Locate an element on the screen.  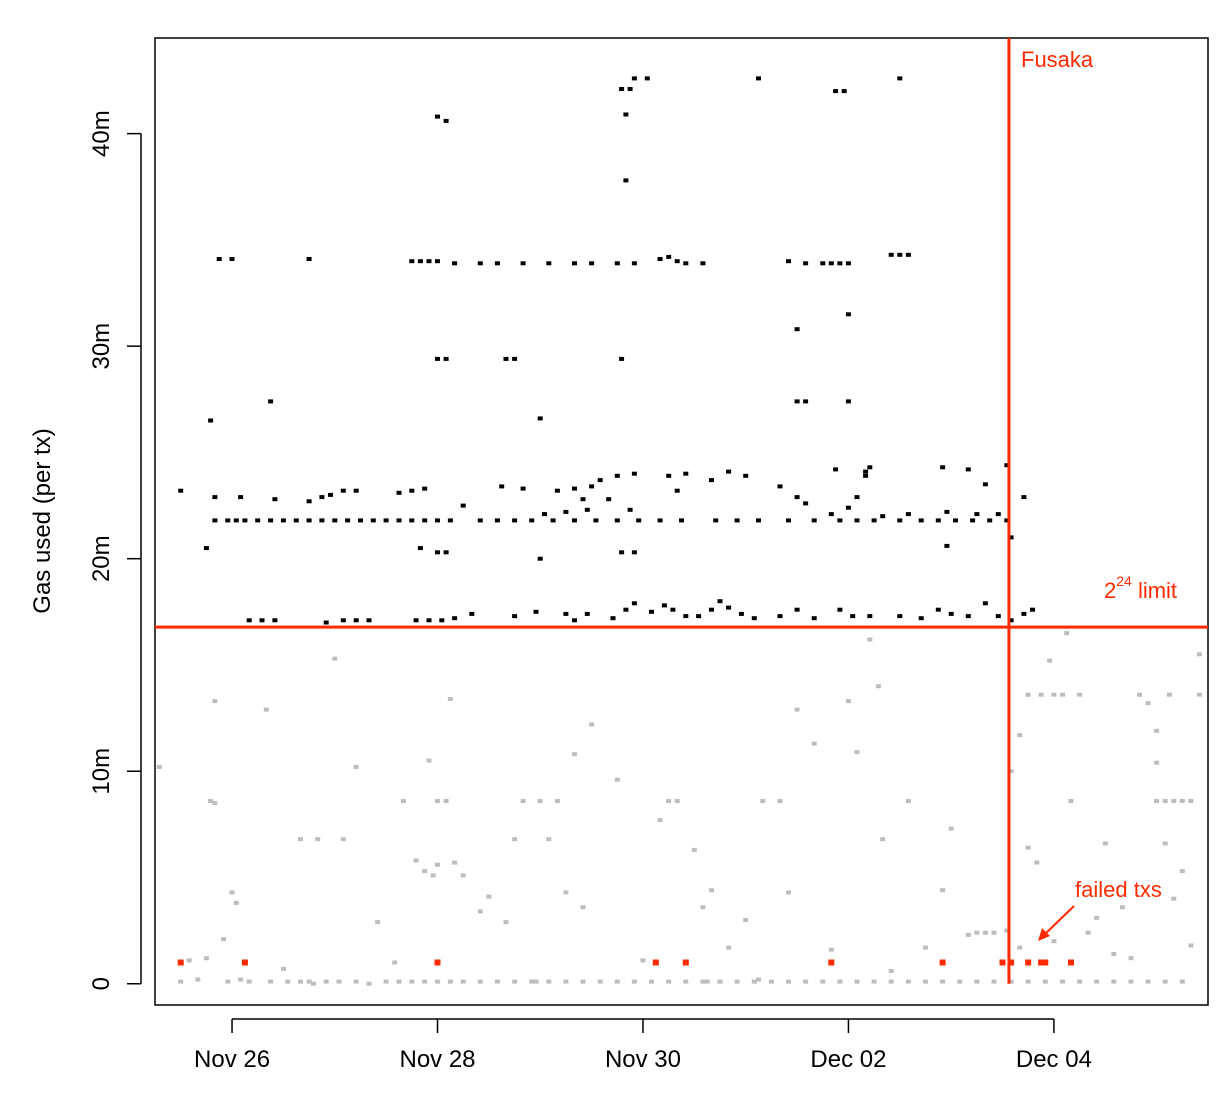
limit-exponent: 24 is located at coordinates (1124, 581).